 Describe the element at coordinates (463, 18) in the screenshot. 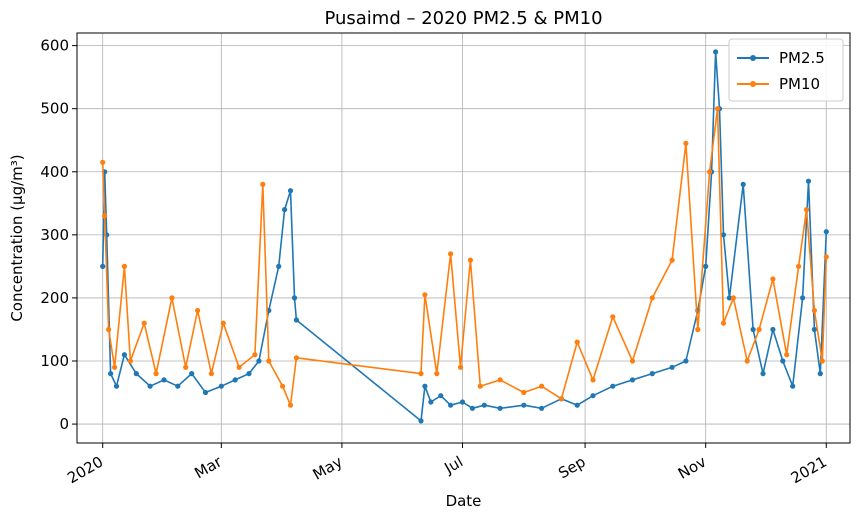

I see `chart-title: Pusaimd – 2020 PM2.5 & PM10` at that location.